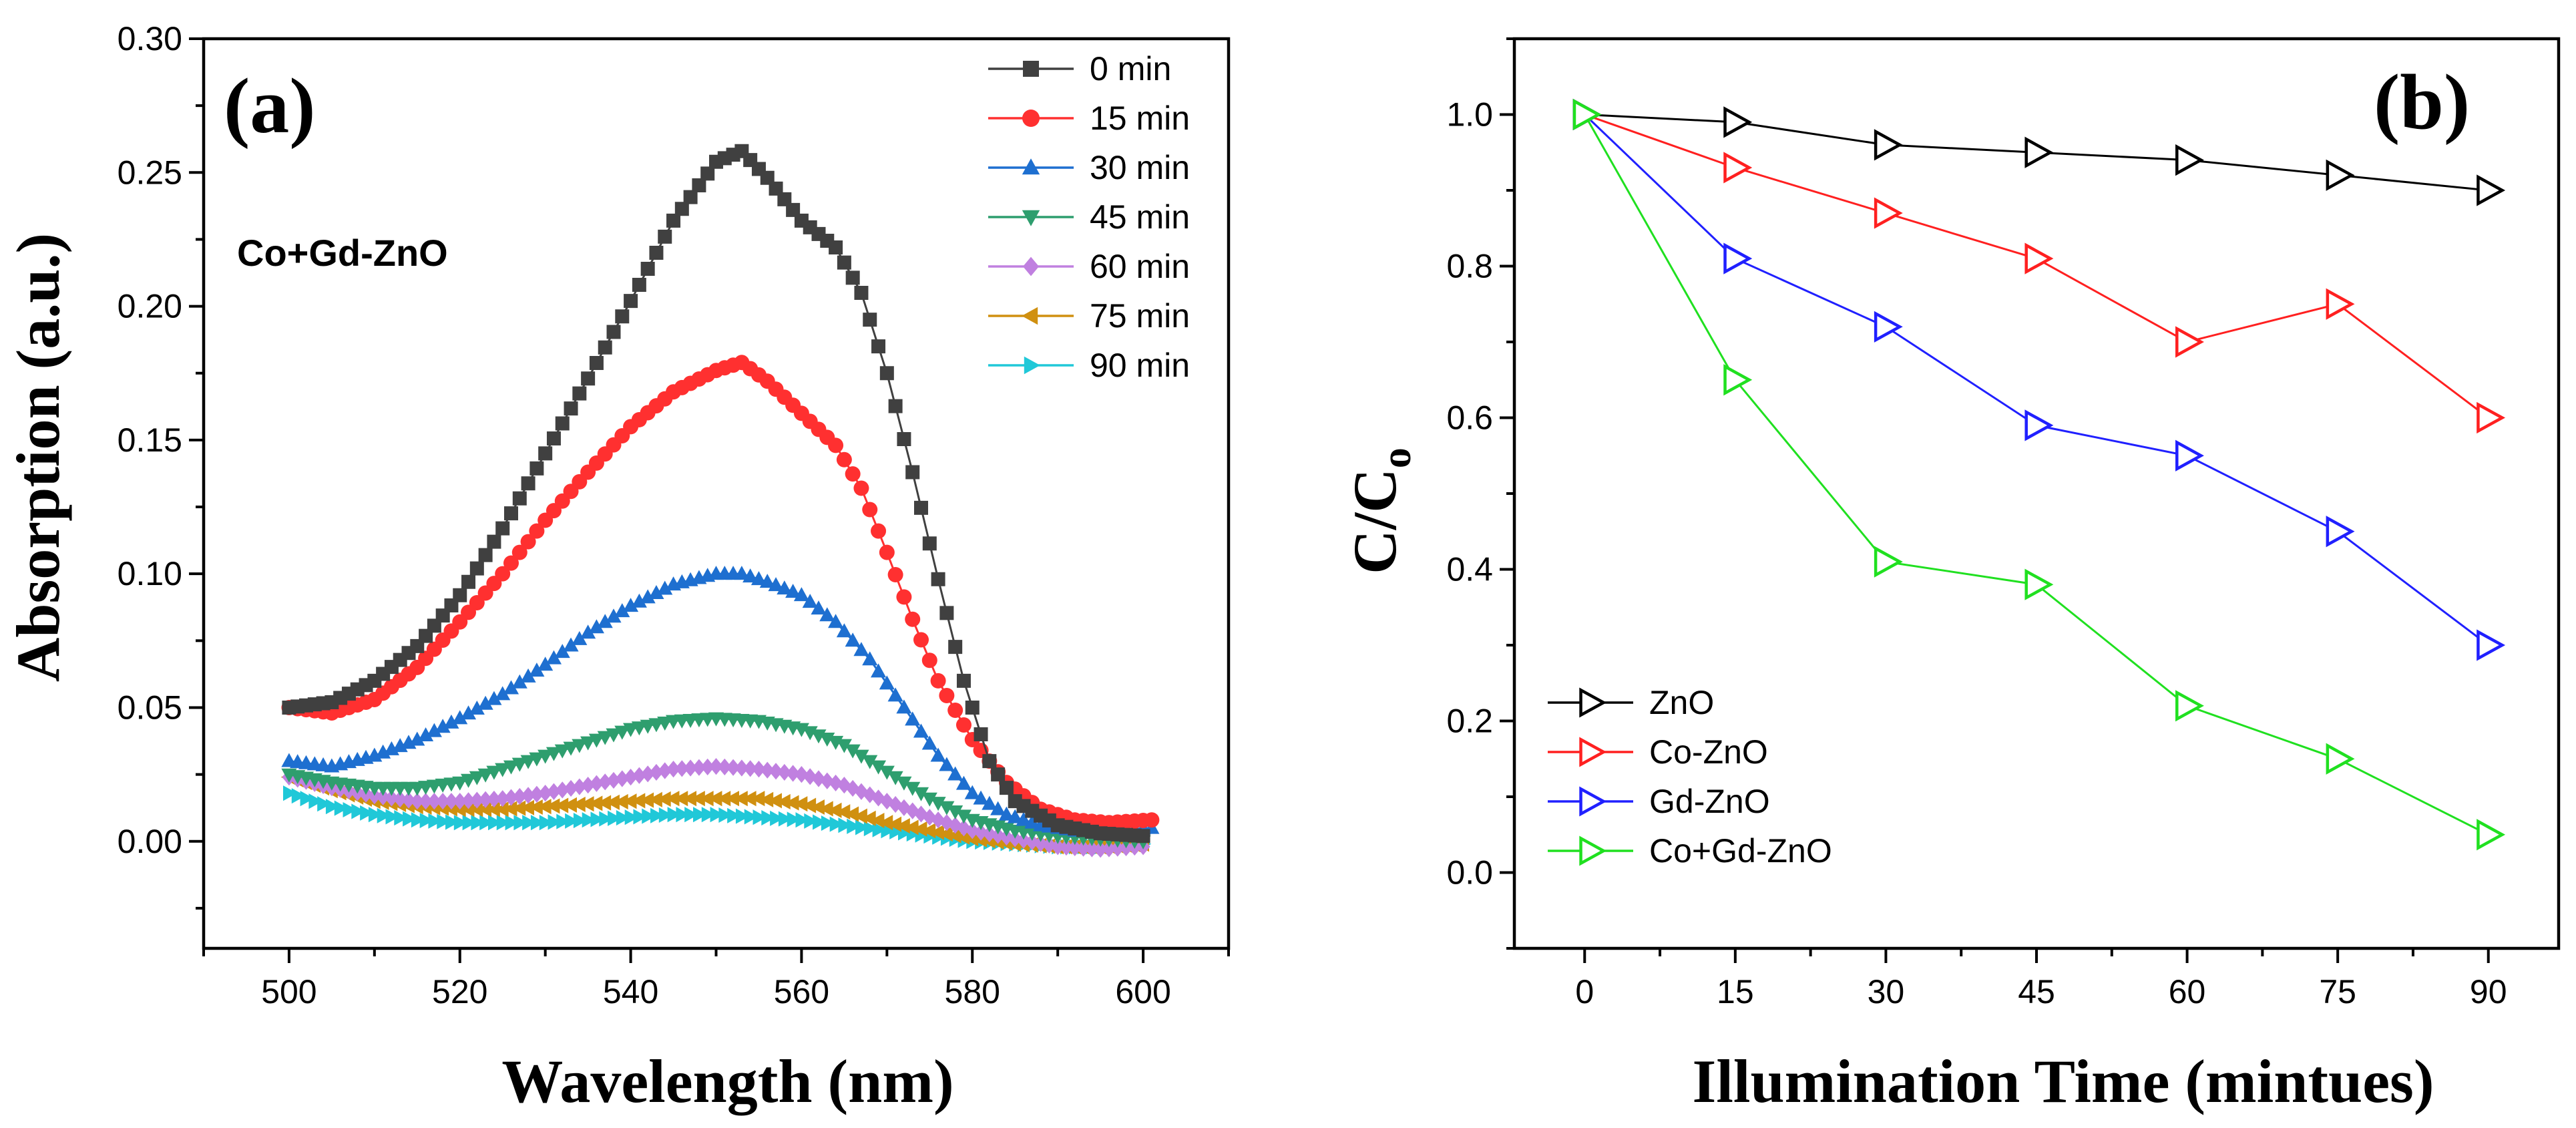 The image size is (2576, 1128). I want to click on panel-a-x-tick-label: 520, so click(459, 991).